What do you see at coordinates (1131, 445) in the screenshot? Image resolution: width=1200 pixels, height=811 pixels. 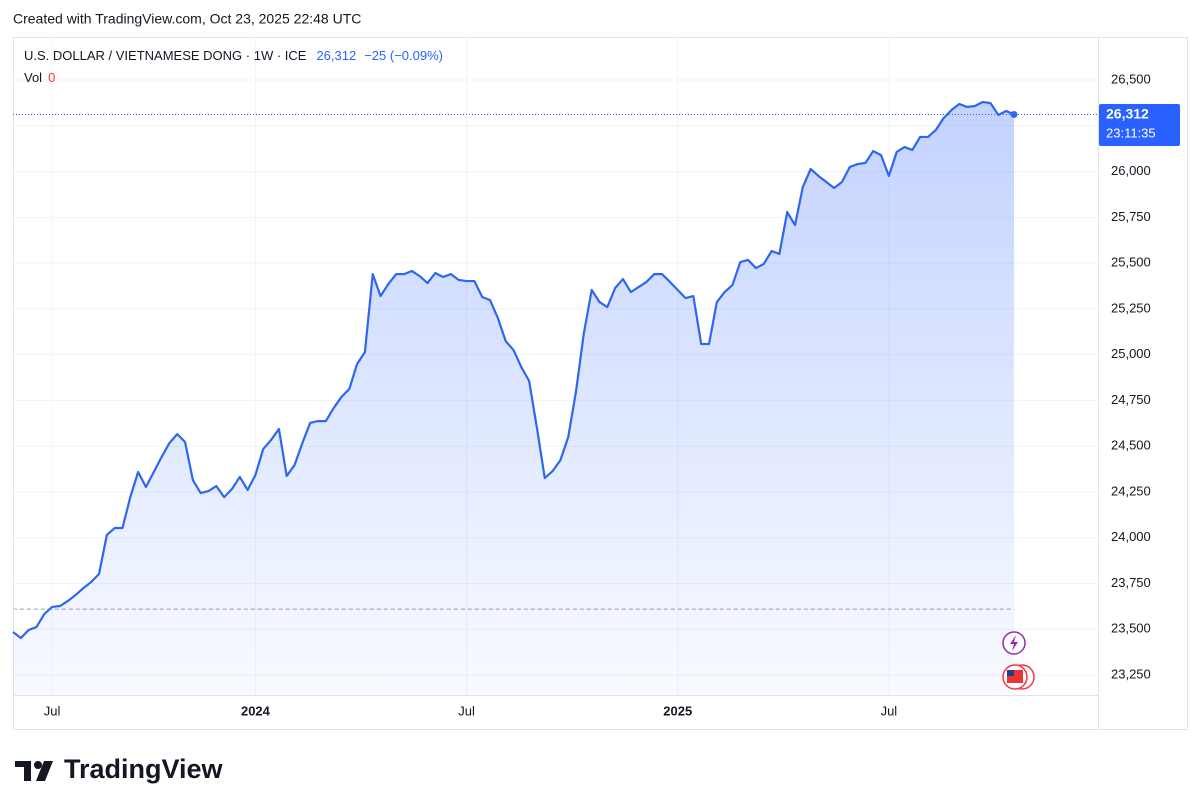 I see `y-tick-label: 24,500` at bounding box center [1131, 445].